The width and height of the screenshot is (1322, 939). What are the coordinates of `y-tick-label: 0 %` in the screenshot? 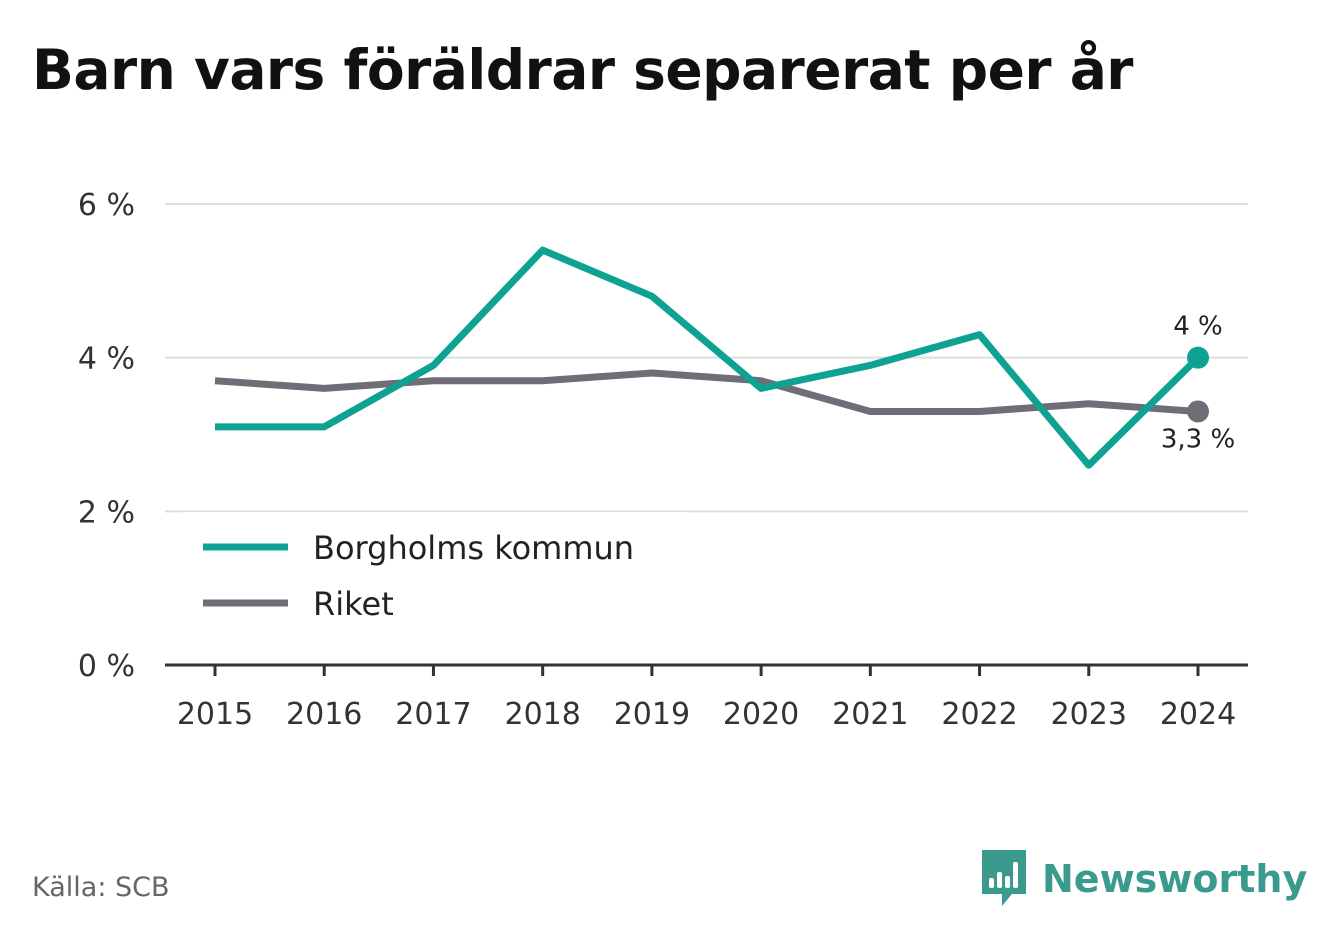 It's located at (106, 666).